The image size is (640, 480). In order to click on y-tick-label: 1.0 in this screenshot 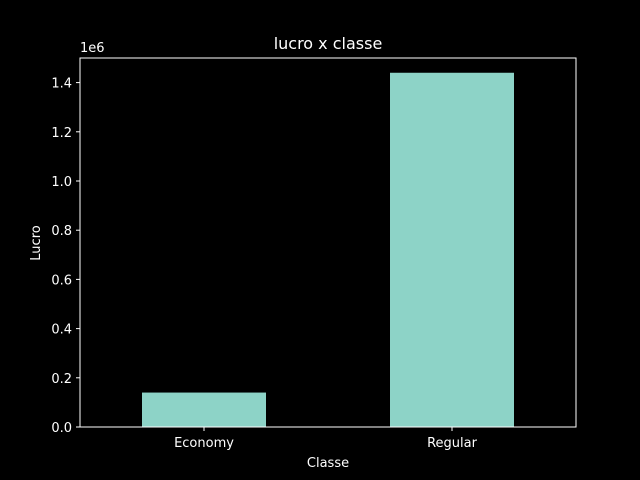, I will do `click(61, 182)`.